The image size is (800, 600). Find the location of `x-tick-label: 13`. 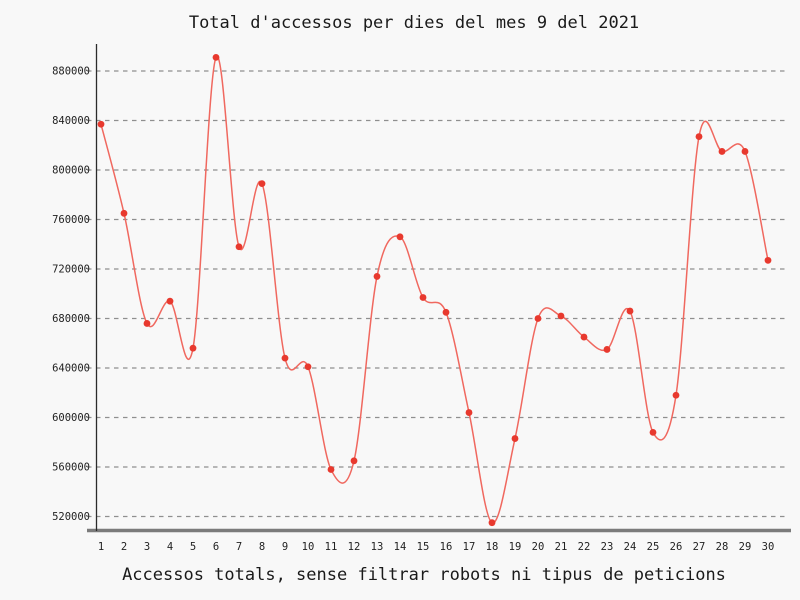

x-tick-label: 13 is located at coordinates (377, 547).